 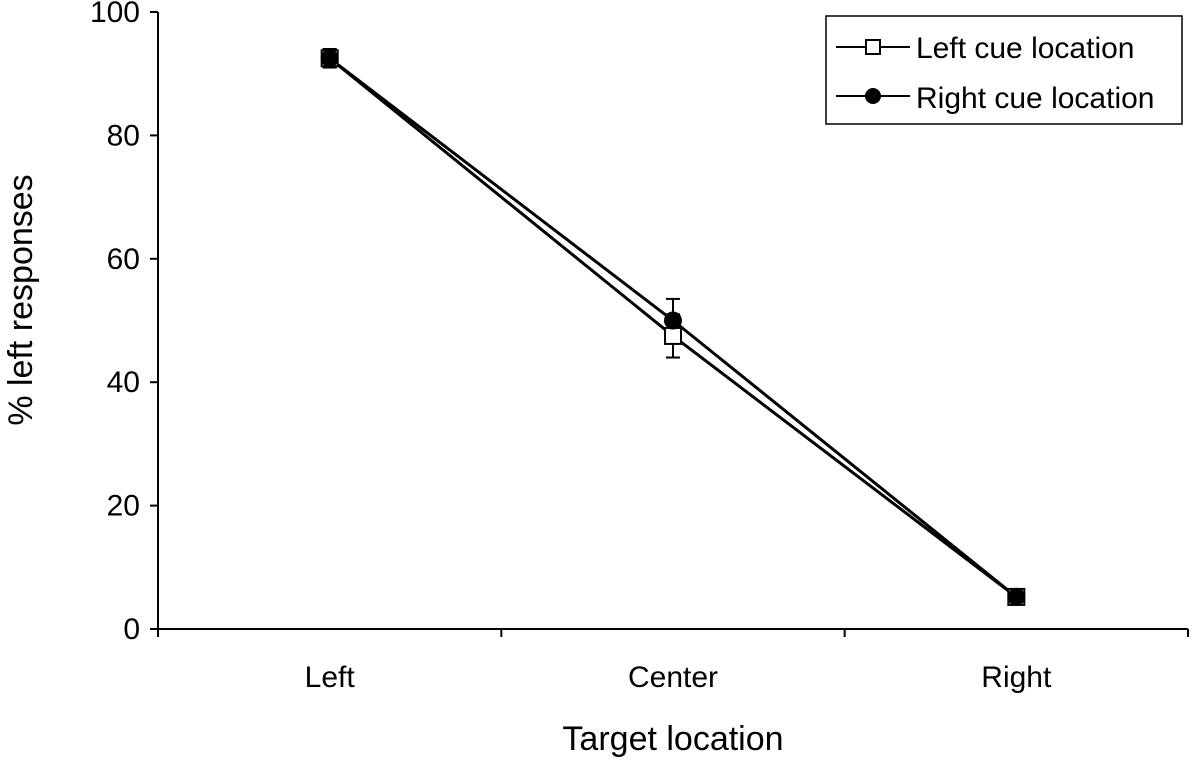 What do you see at coordinates (115, 14) in the screenshot?
I see `y-tick-label: 100` at bounding box center [115, 14].